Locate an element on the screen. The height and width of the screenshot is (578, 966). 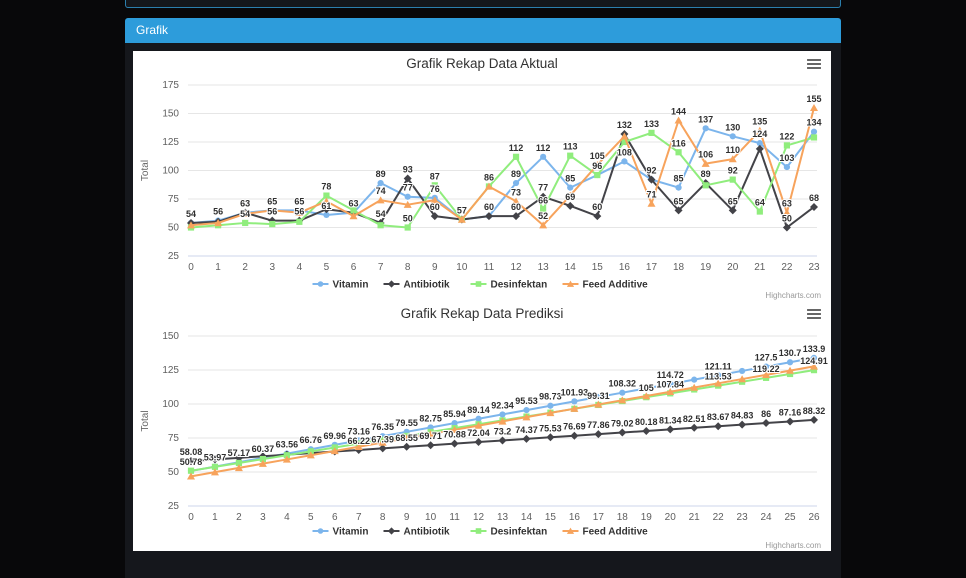
svg-text: 63.56 is located at coordinates (287, 445).